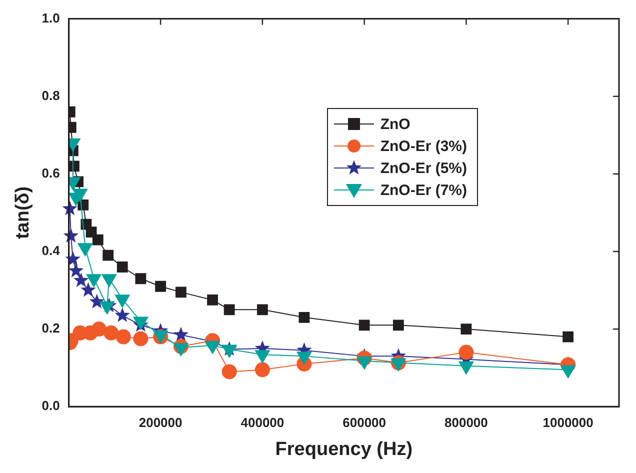 The height and width of the screenshot is (473, 636). I want to click on legend-label: ZnO-Er (7%), so click(423, 190).